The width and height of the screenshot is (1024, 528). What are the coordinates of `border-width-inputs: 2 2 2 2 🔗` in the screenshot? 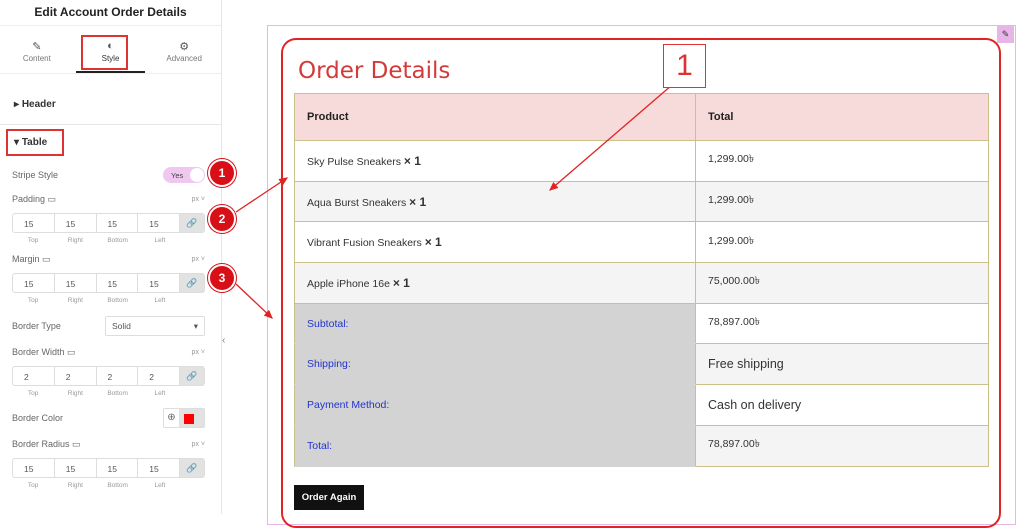 It's located at (108, 376).